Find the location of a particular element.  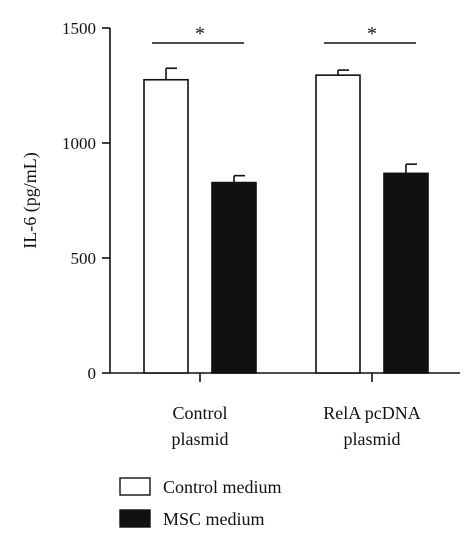

y-axis-title: IL-6 (pg/mL) is located at coordinates (30, 200).